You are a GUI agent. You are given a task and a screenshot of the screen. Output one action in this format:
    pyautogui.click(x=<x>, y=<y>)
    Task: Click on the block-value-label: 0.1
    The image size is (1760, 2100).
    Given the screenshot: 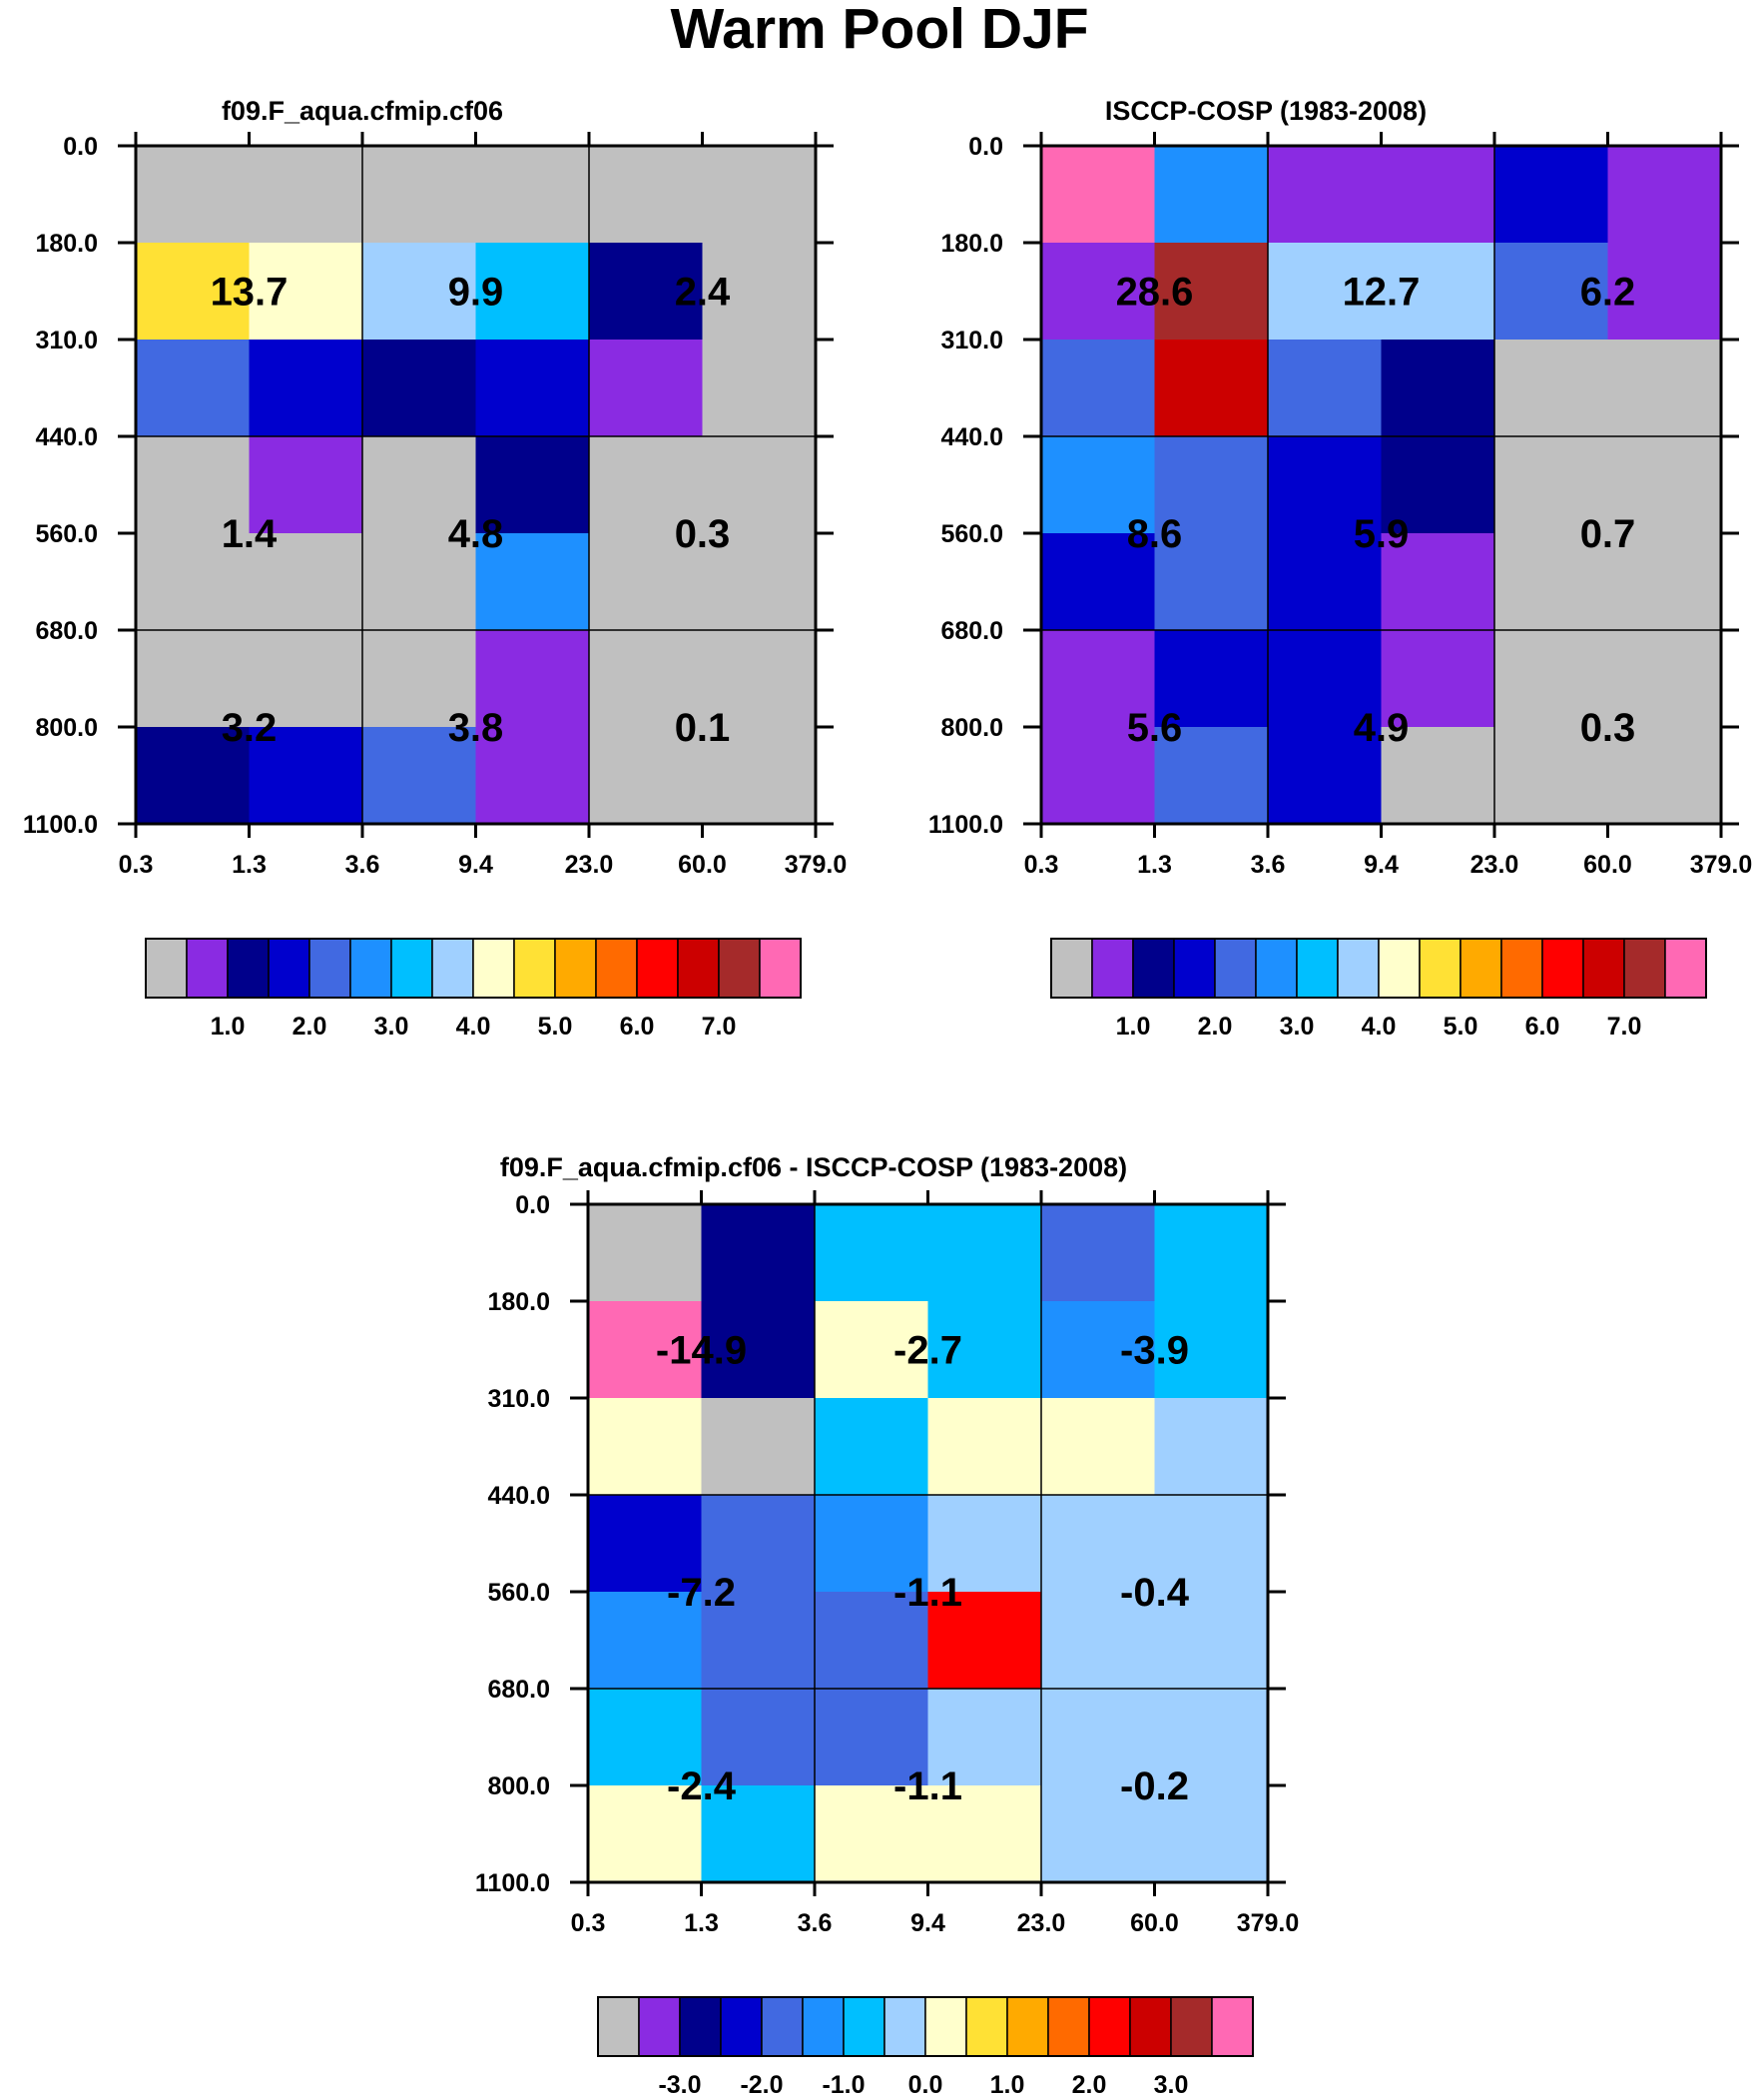 What is the action you would take?
    pyautogui.click(x=703, y=728)
    